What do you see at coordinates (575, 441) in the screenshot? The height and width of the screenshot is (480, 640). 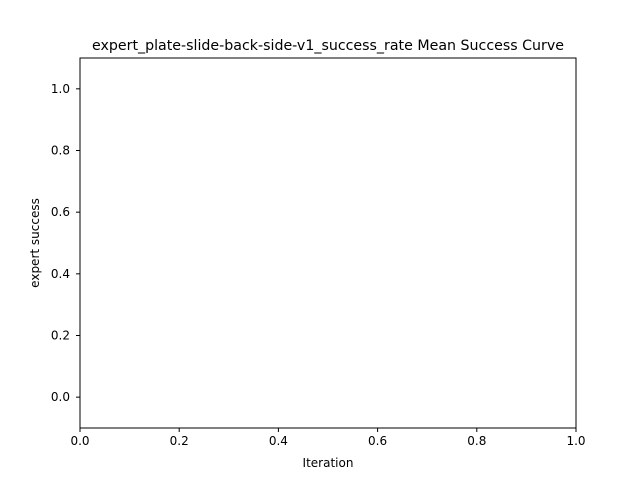 I see `x-tick-label: 1.0` at bounding box center [575, 441].